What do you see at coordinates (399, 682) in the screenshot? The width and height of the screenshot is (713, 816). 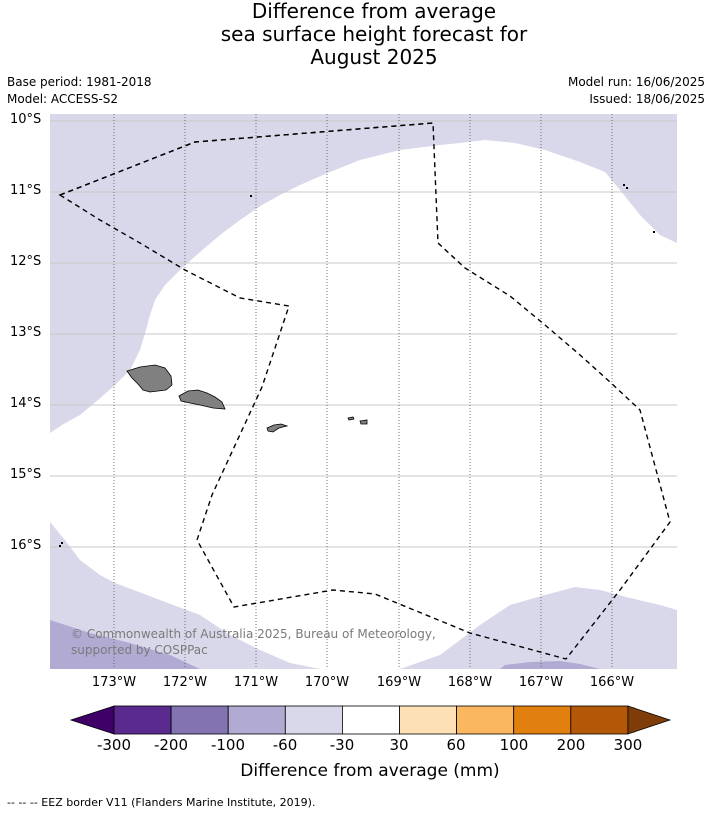 I see `lon-label-169w: 169°W` at bounding box center [399, 682].